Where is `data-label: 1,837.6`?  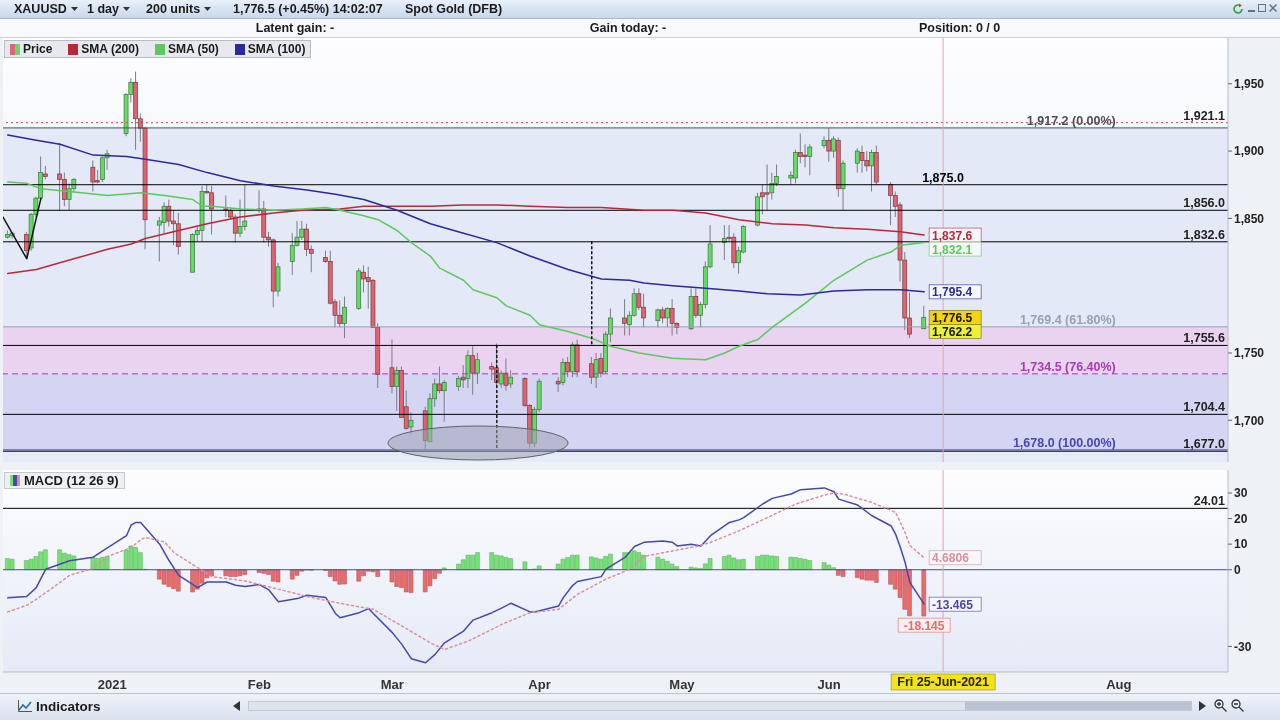 data-label: 1,837.6 is located at coordinates (952, 235).